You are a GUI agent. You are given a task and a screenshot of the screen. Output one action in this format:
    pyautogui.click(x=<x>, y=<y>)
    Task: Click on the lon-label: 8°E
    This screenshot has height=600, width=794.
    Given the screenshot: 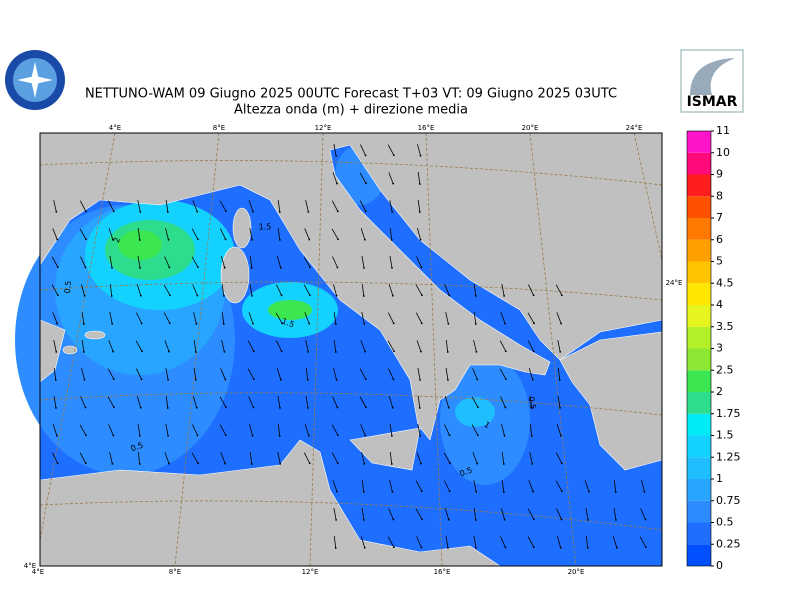 What is the action you would take?
    pyautogui.click(x=219, y=128)
    